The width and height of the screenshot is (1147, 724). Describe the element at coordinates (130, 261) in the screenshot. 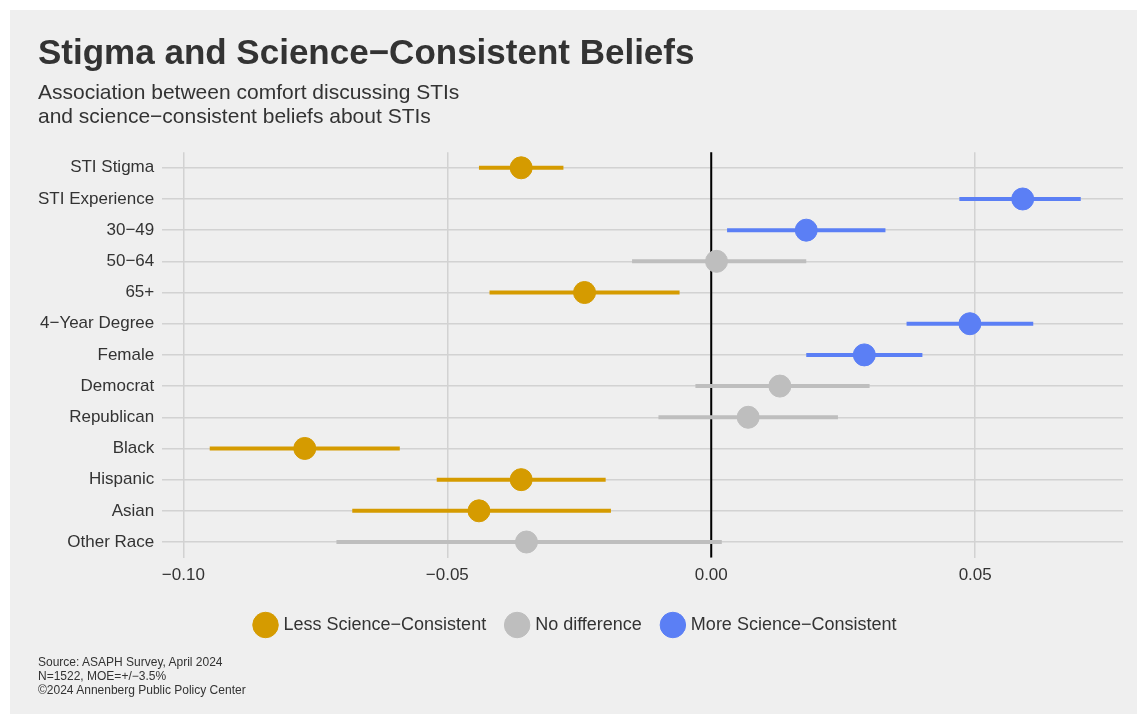

I see `y-tick-label: 50−64` at that location.